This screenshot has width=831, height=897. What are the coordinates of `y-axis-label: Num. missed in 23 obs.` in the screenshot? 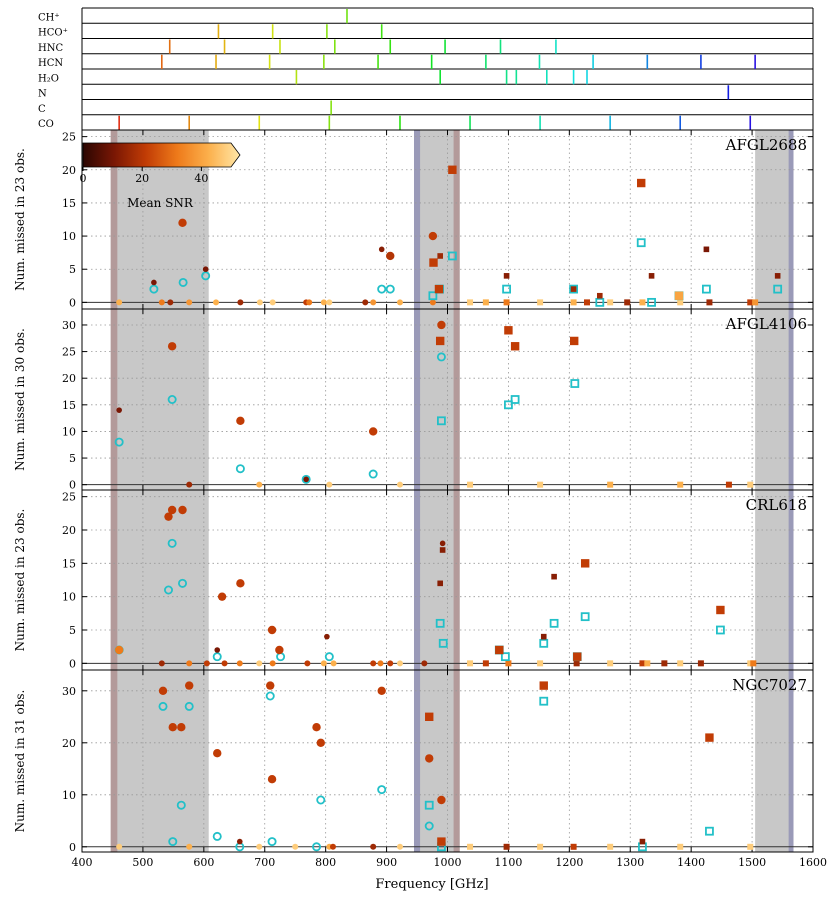 It's located at (20, 219).